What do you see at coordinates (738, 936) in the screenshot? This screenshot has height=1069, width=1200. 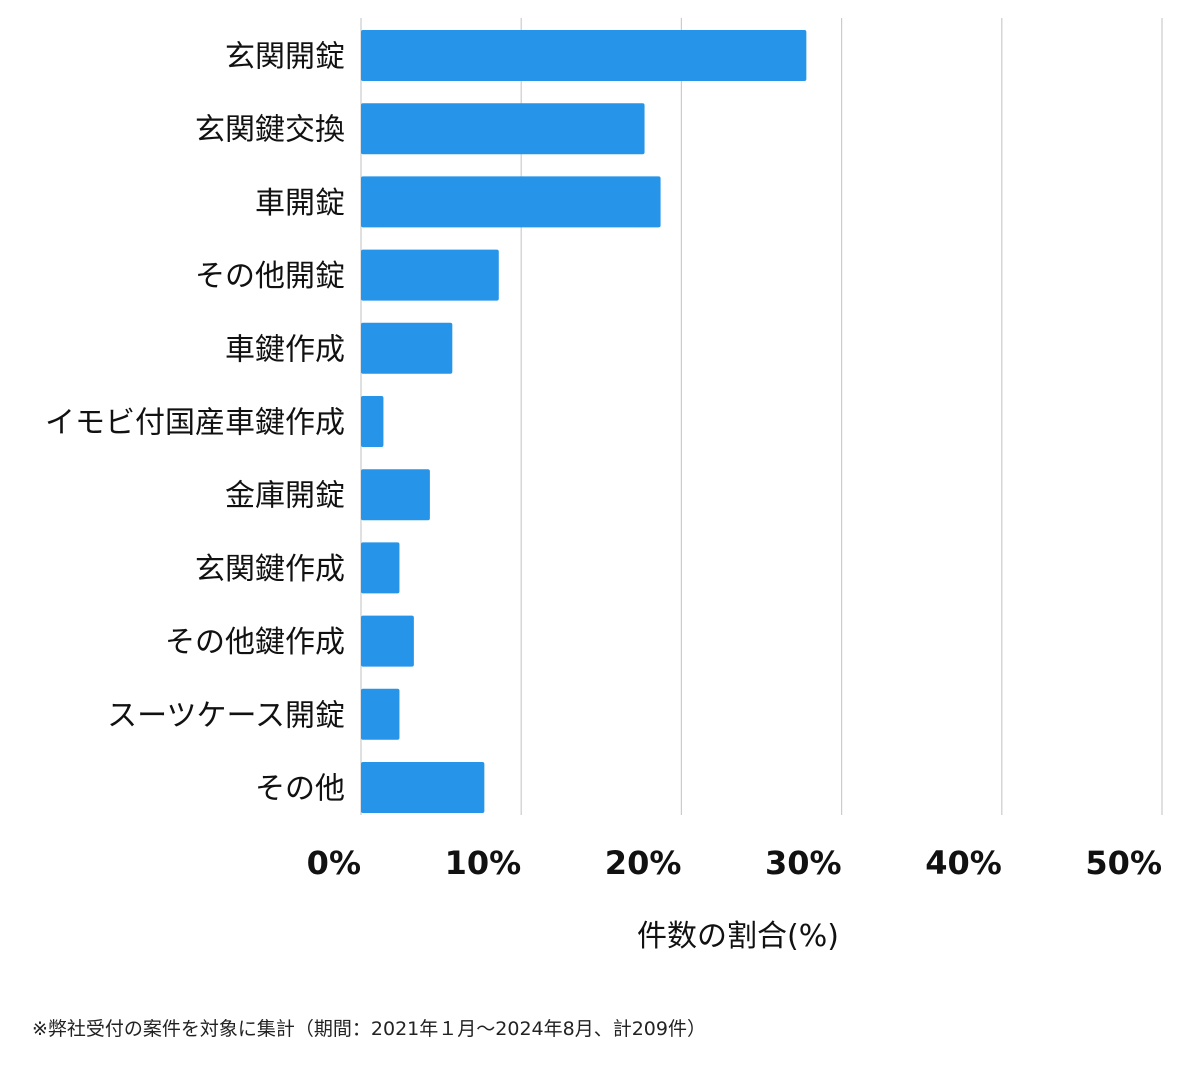 I see `x-axis-title: 件数の割合(%)` at bounding box center [738, 936].